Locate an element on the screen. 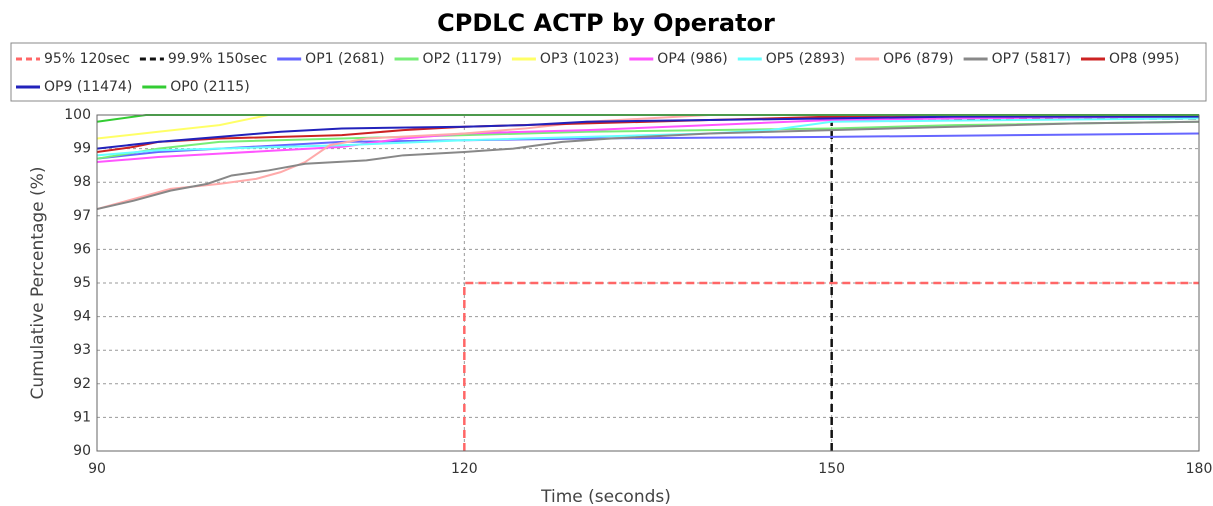  legend-label: 99.9% 150sec is located at coordinates (217, 59).